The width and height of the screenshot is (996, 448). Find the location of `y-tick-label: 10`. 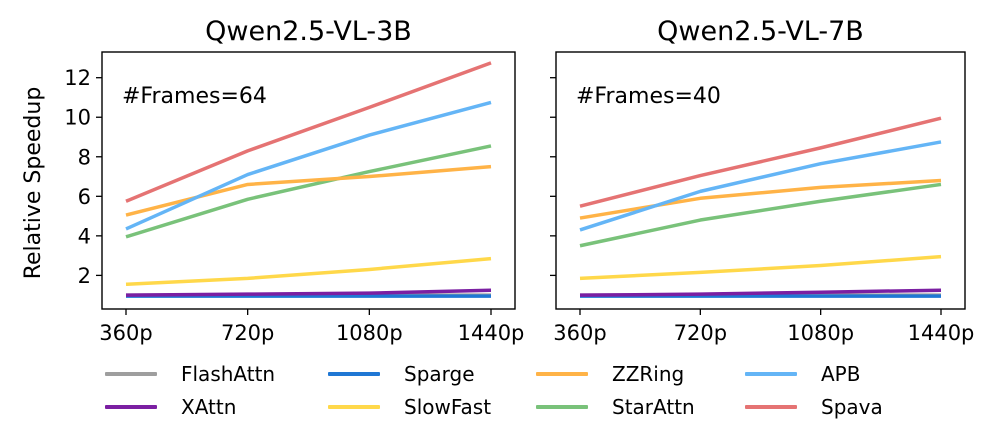

y-tick-label: 10 is located at coordinates (77, 118).